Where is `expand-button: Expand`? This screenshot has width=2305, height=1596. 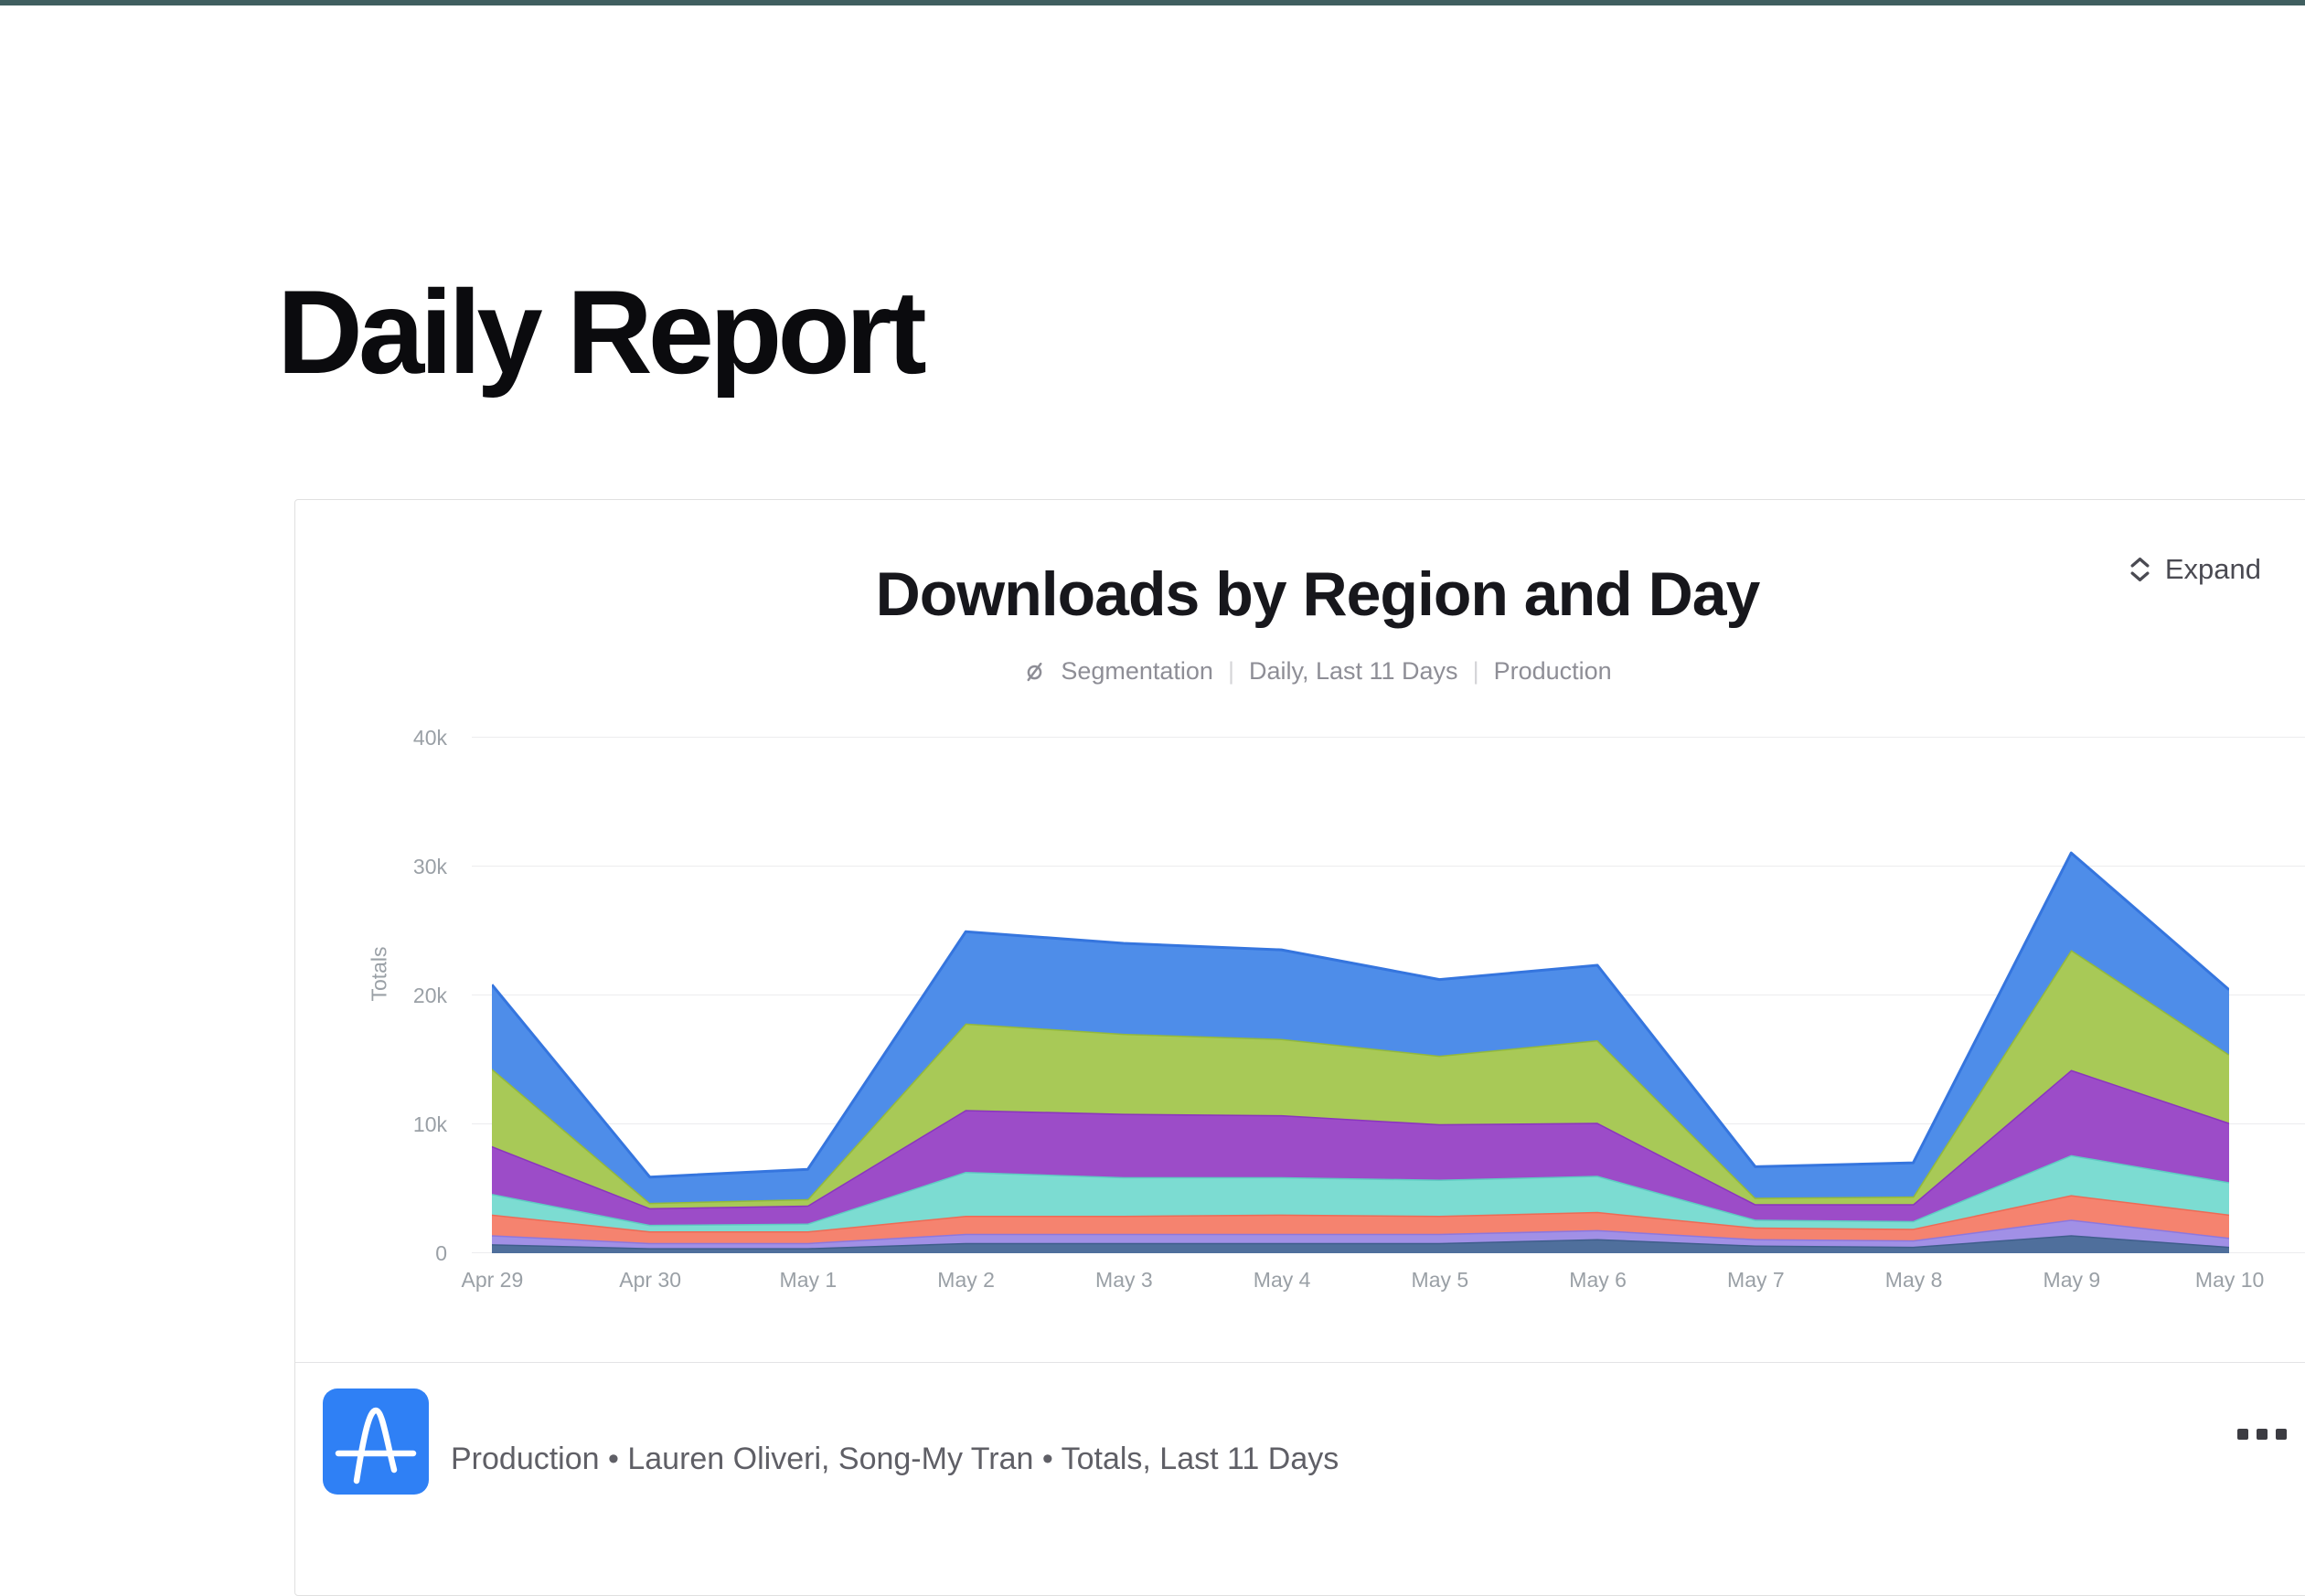 expand-button: Expand is located at coordinates (2194, 569).